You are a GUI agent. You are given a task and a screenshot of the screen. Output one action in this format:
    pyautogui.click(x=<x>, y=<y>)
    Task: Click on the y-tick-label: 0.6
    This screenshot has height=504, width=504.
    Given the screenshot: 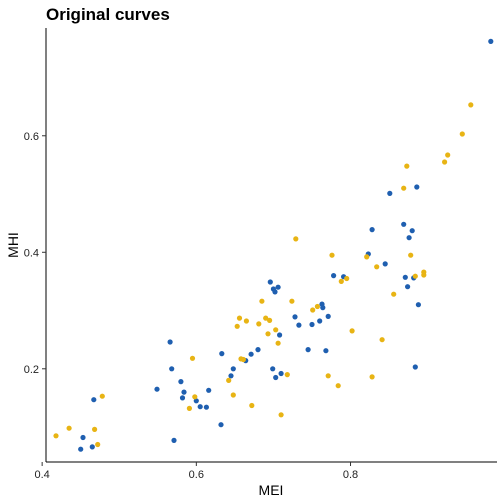 What is the action you would take?
    pyautogui.click(x=31, y=137)
    